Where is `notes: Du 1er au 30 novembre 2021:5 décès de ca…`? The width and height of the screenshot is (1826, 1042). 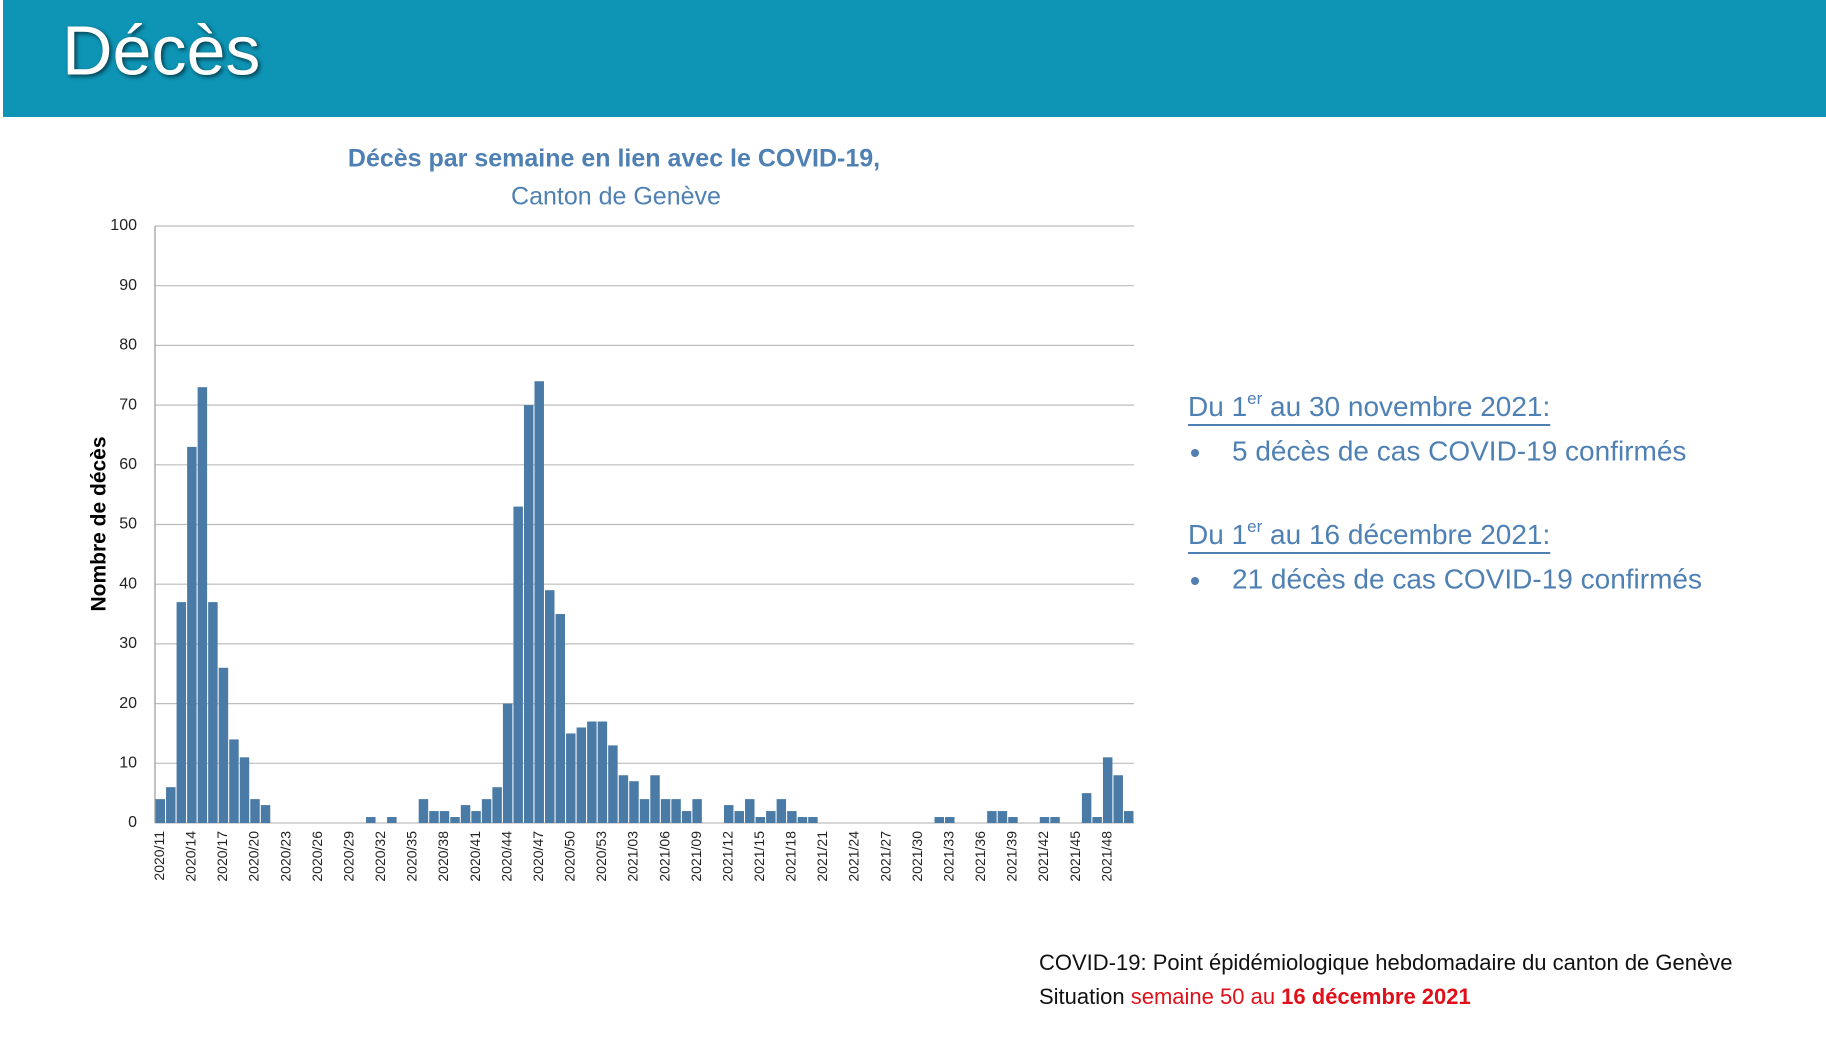 notes: Du 1er au 30 novembre 2021:5 décès de ca… is located at coordinates (1445, 491).